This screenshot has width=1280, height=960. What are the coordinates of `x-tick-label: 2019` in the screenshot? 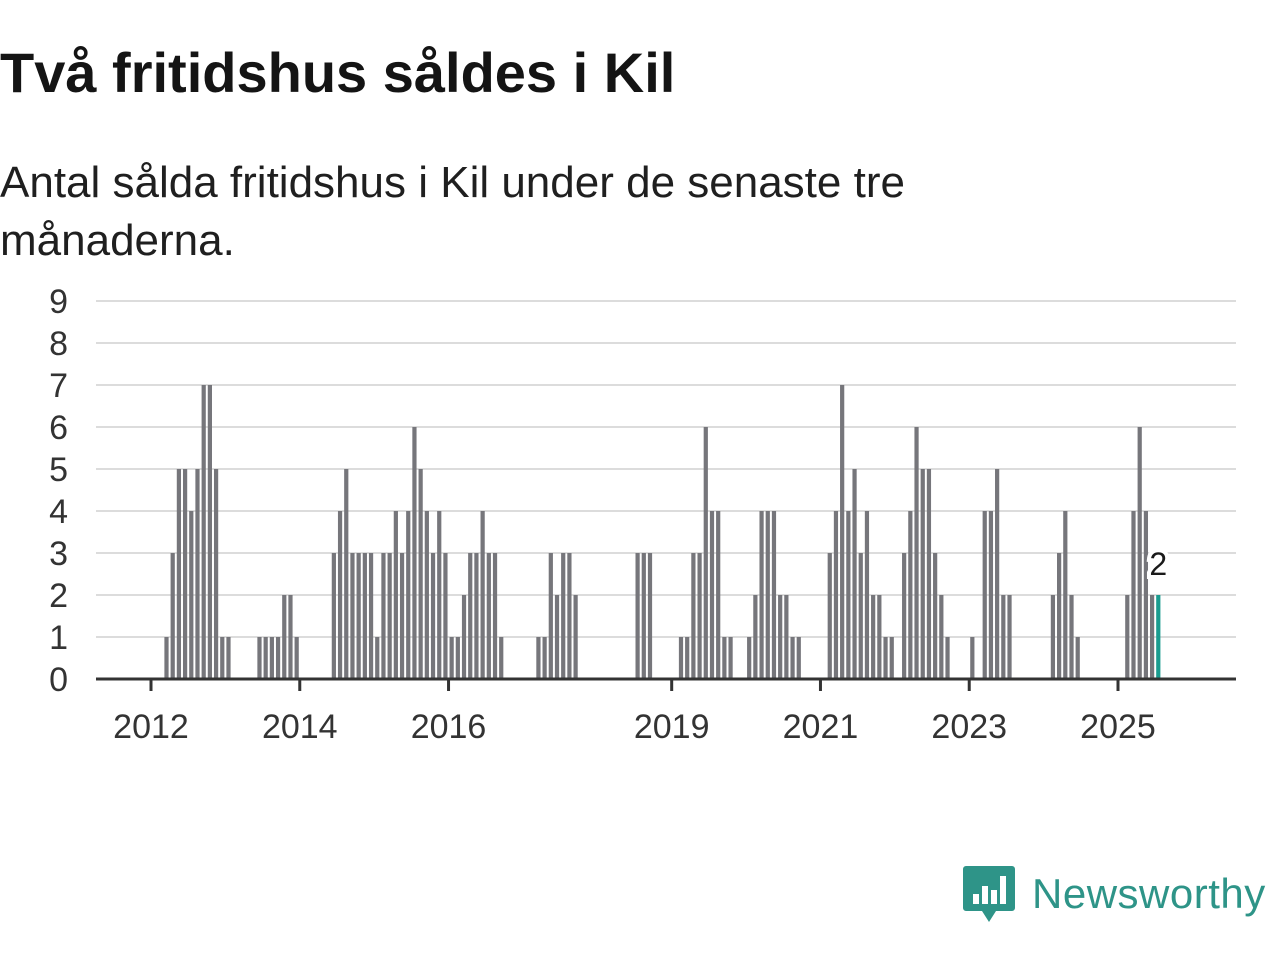 It's located at (672, 724).